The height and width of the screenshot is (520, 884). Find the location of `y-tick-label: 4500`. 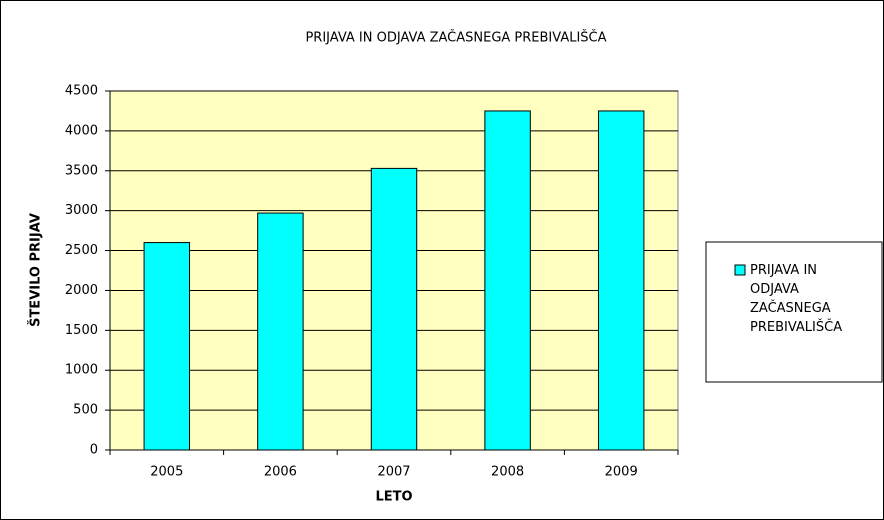

y-tick-label: 4500 is located at coordinates (81, 91).